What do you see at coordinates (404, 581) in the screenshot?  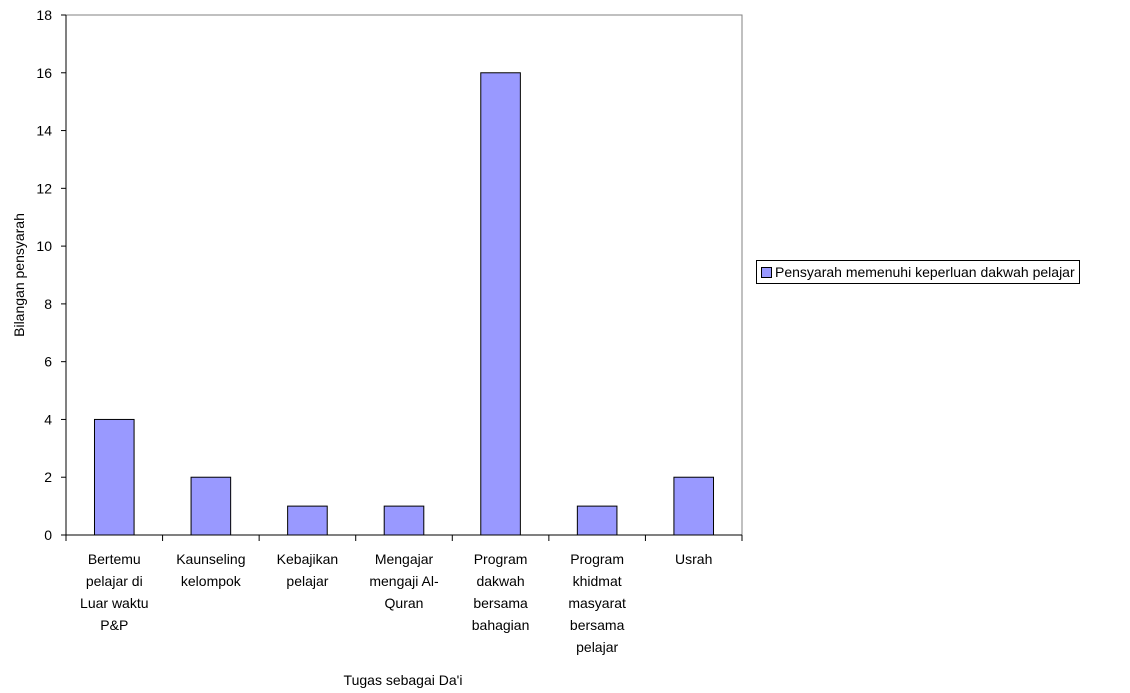 I see `x-tick-label: Mengajar mengaji Al-Quran` at bounding box center [404, 581].